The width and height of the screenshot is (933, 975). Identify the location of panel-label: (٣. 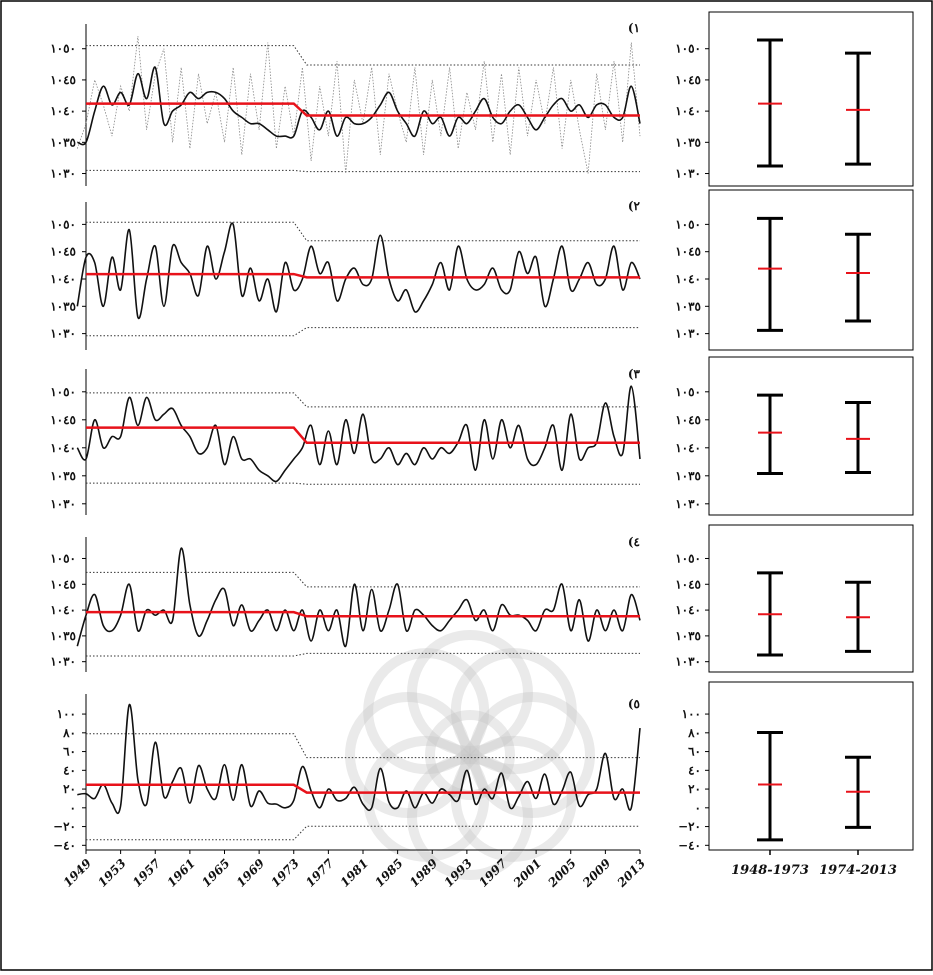
(634, 374).